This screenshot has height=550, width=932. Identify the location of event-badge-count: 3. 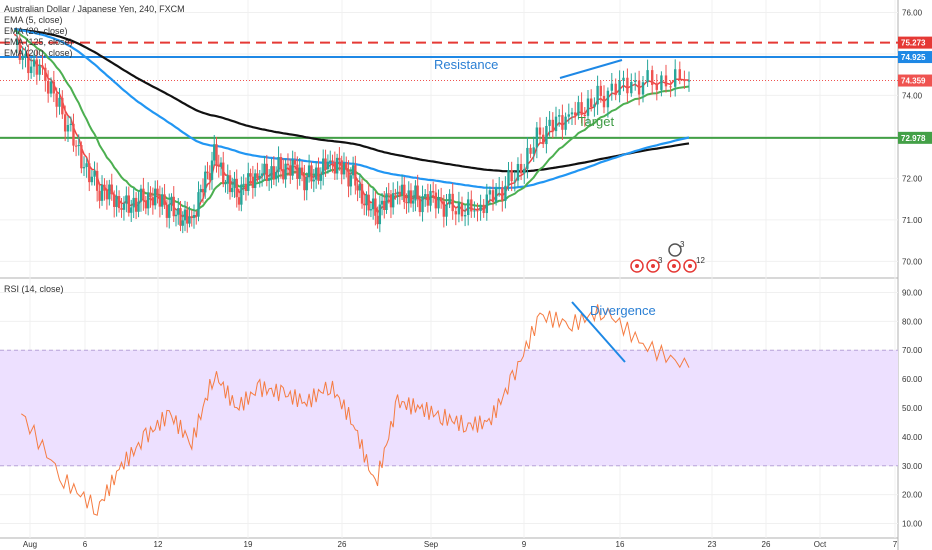
(682, 244).